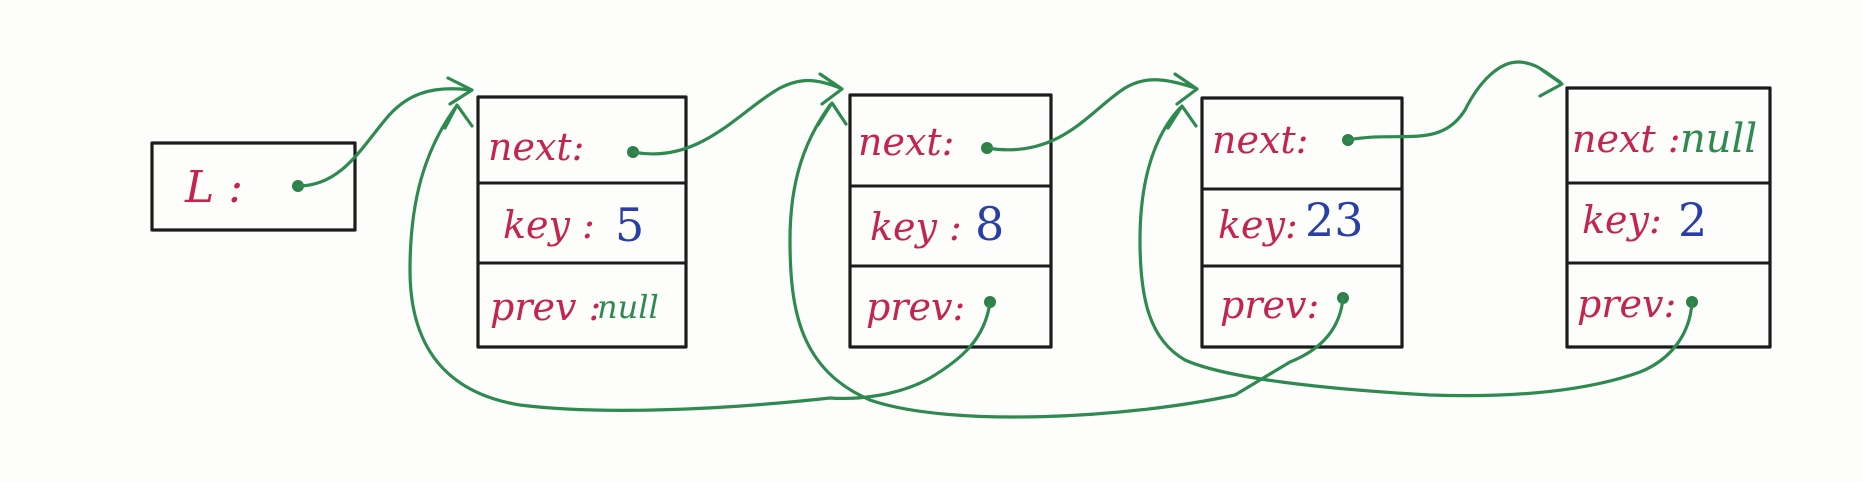 The width and height of the screenshot is (1862, 482). What do you see at coordinates (458, 116) in the screenshot?
I see `node-2-prev-arrowhead` at bounding box center [458, 116].